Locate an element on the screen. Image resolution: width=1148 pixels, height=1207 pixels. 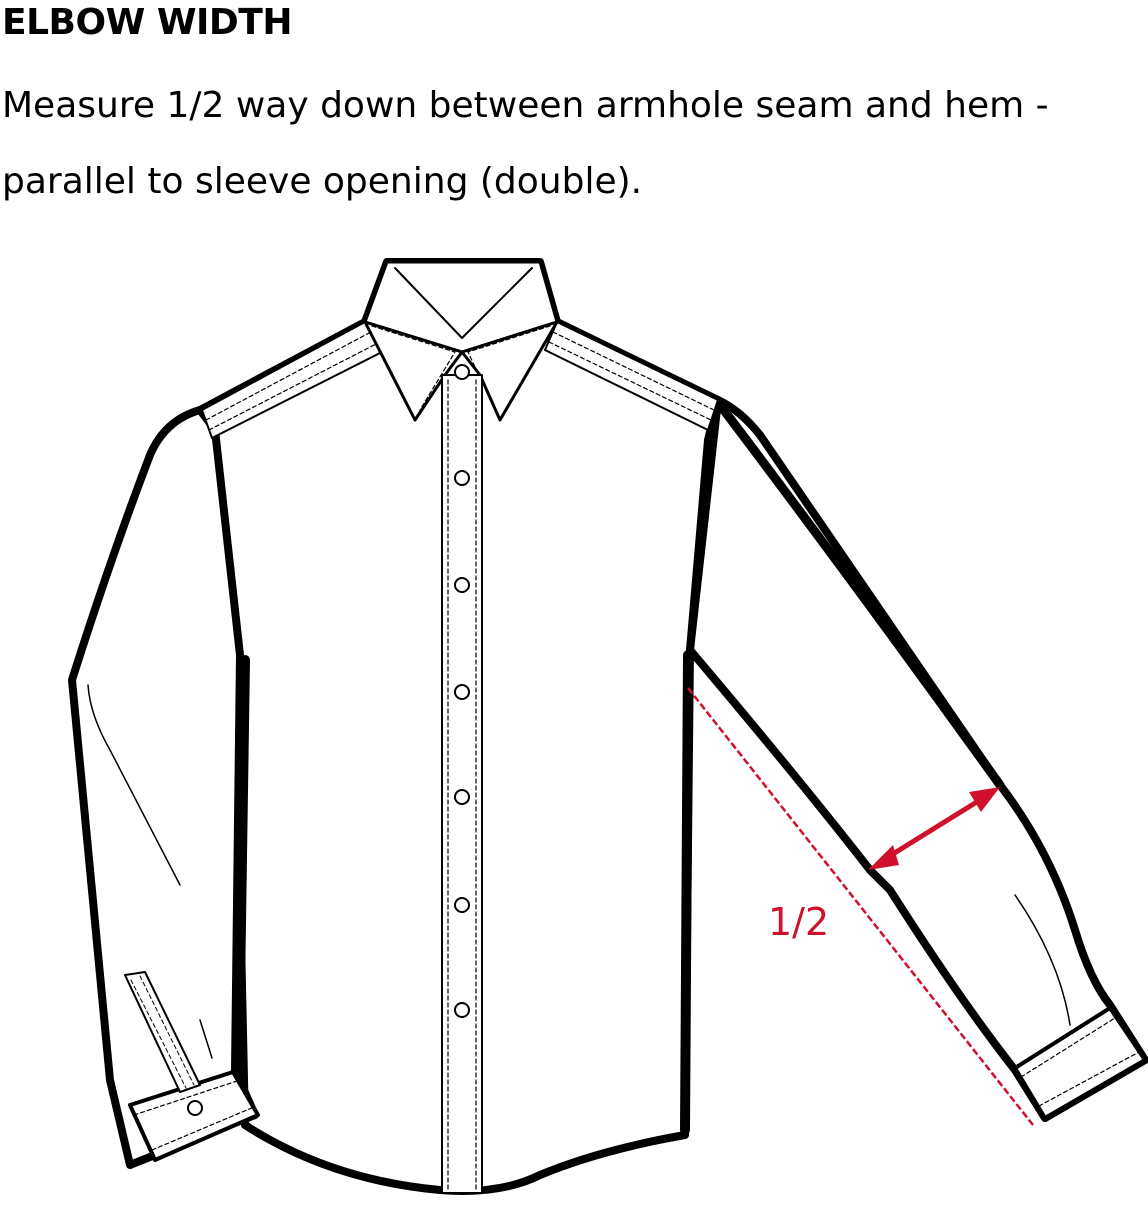
left-cuff-stitch is located at coordinates (194, 1115).